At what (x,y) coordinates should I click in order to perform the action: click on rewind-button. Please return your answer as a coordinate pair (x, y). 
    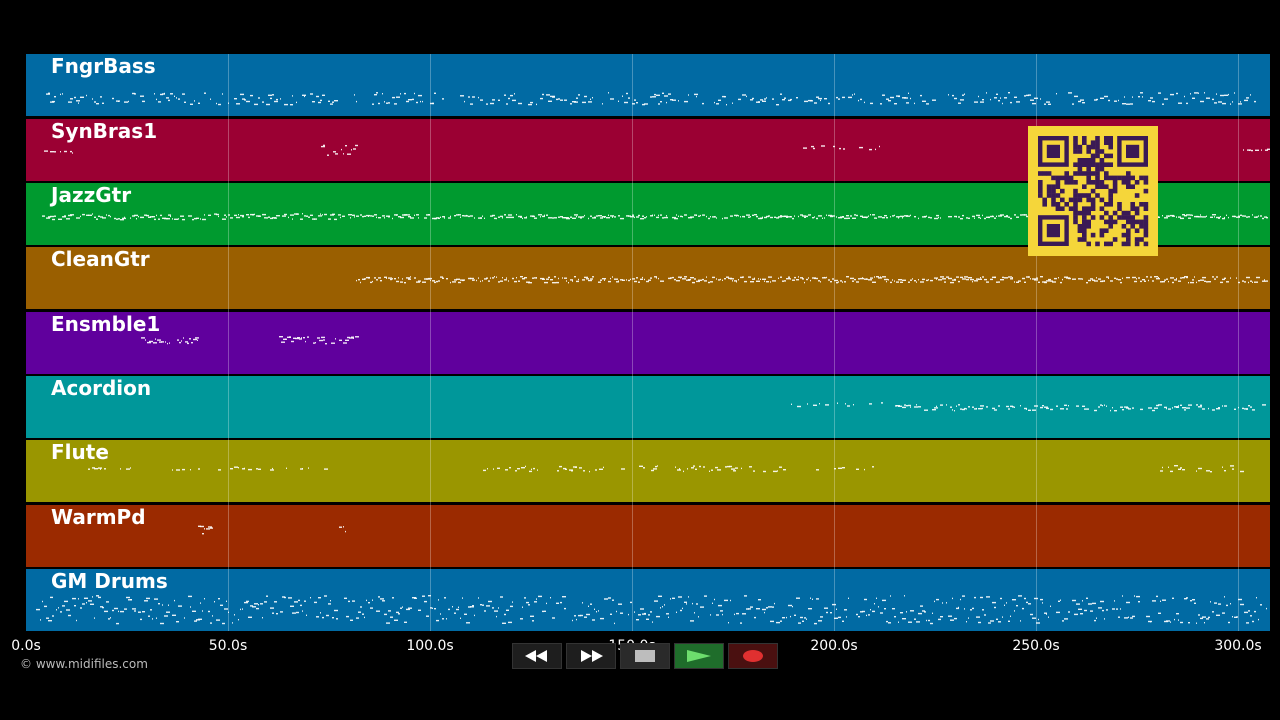
    Looking at the image, I should click on (537, 656).